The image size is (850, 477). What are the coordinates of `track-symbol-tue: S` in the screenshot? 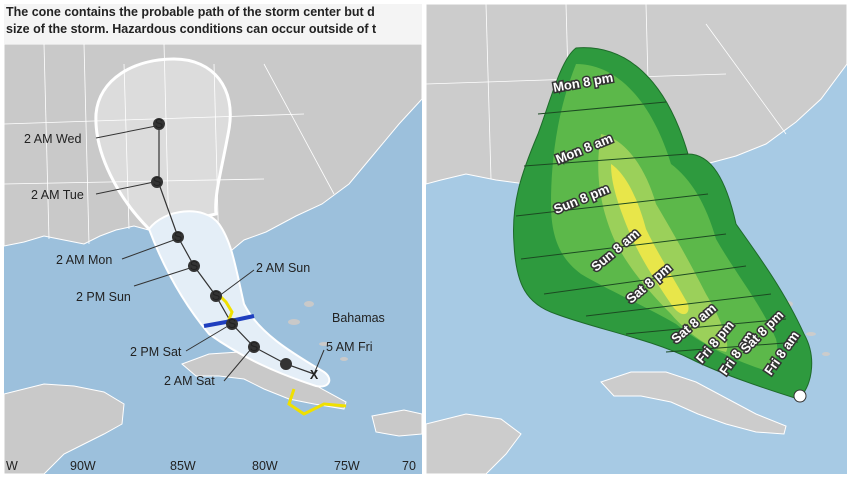 It's located at (157, 182).